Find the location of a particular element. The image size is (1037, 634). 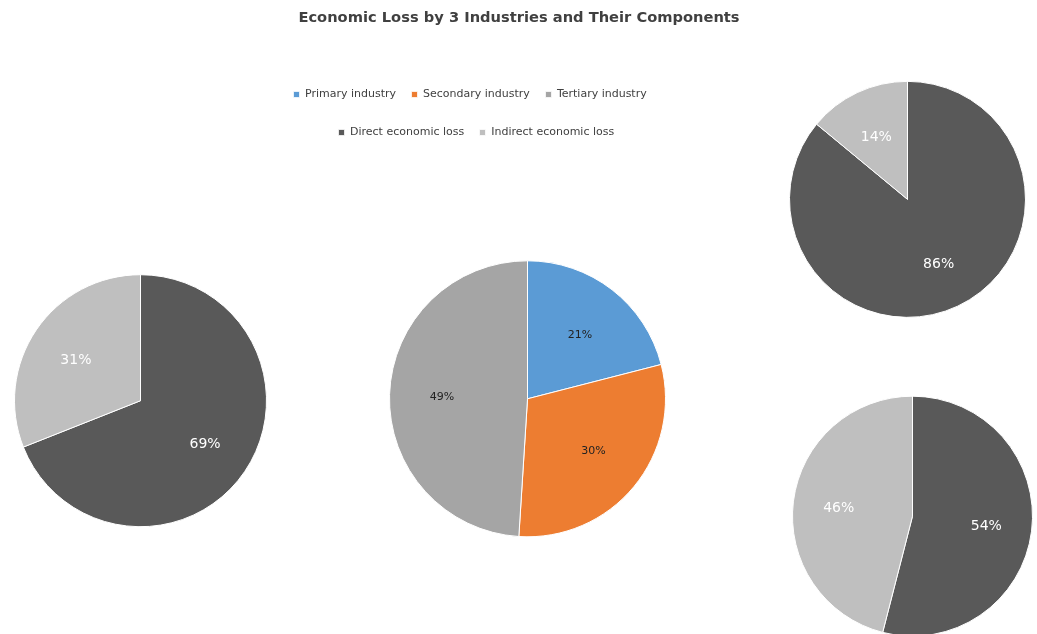

data-label: 46% is located at coordinates (839, 507).